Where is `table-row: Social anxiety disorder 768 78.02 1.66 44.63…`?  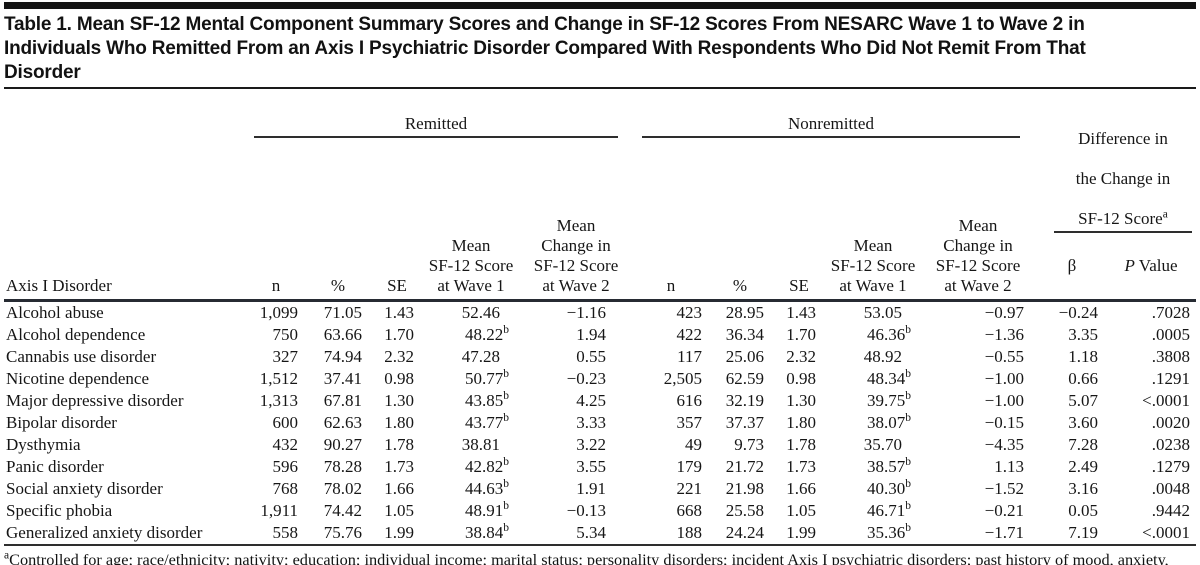 table-row: Social anxiety disorder 768 78.02 1.66 44.63… is located at coordinates (600, 489).